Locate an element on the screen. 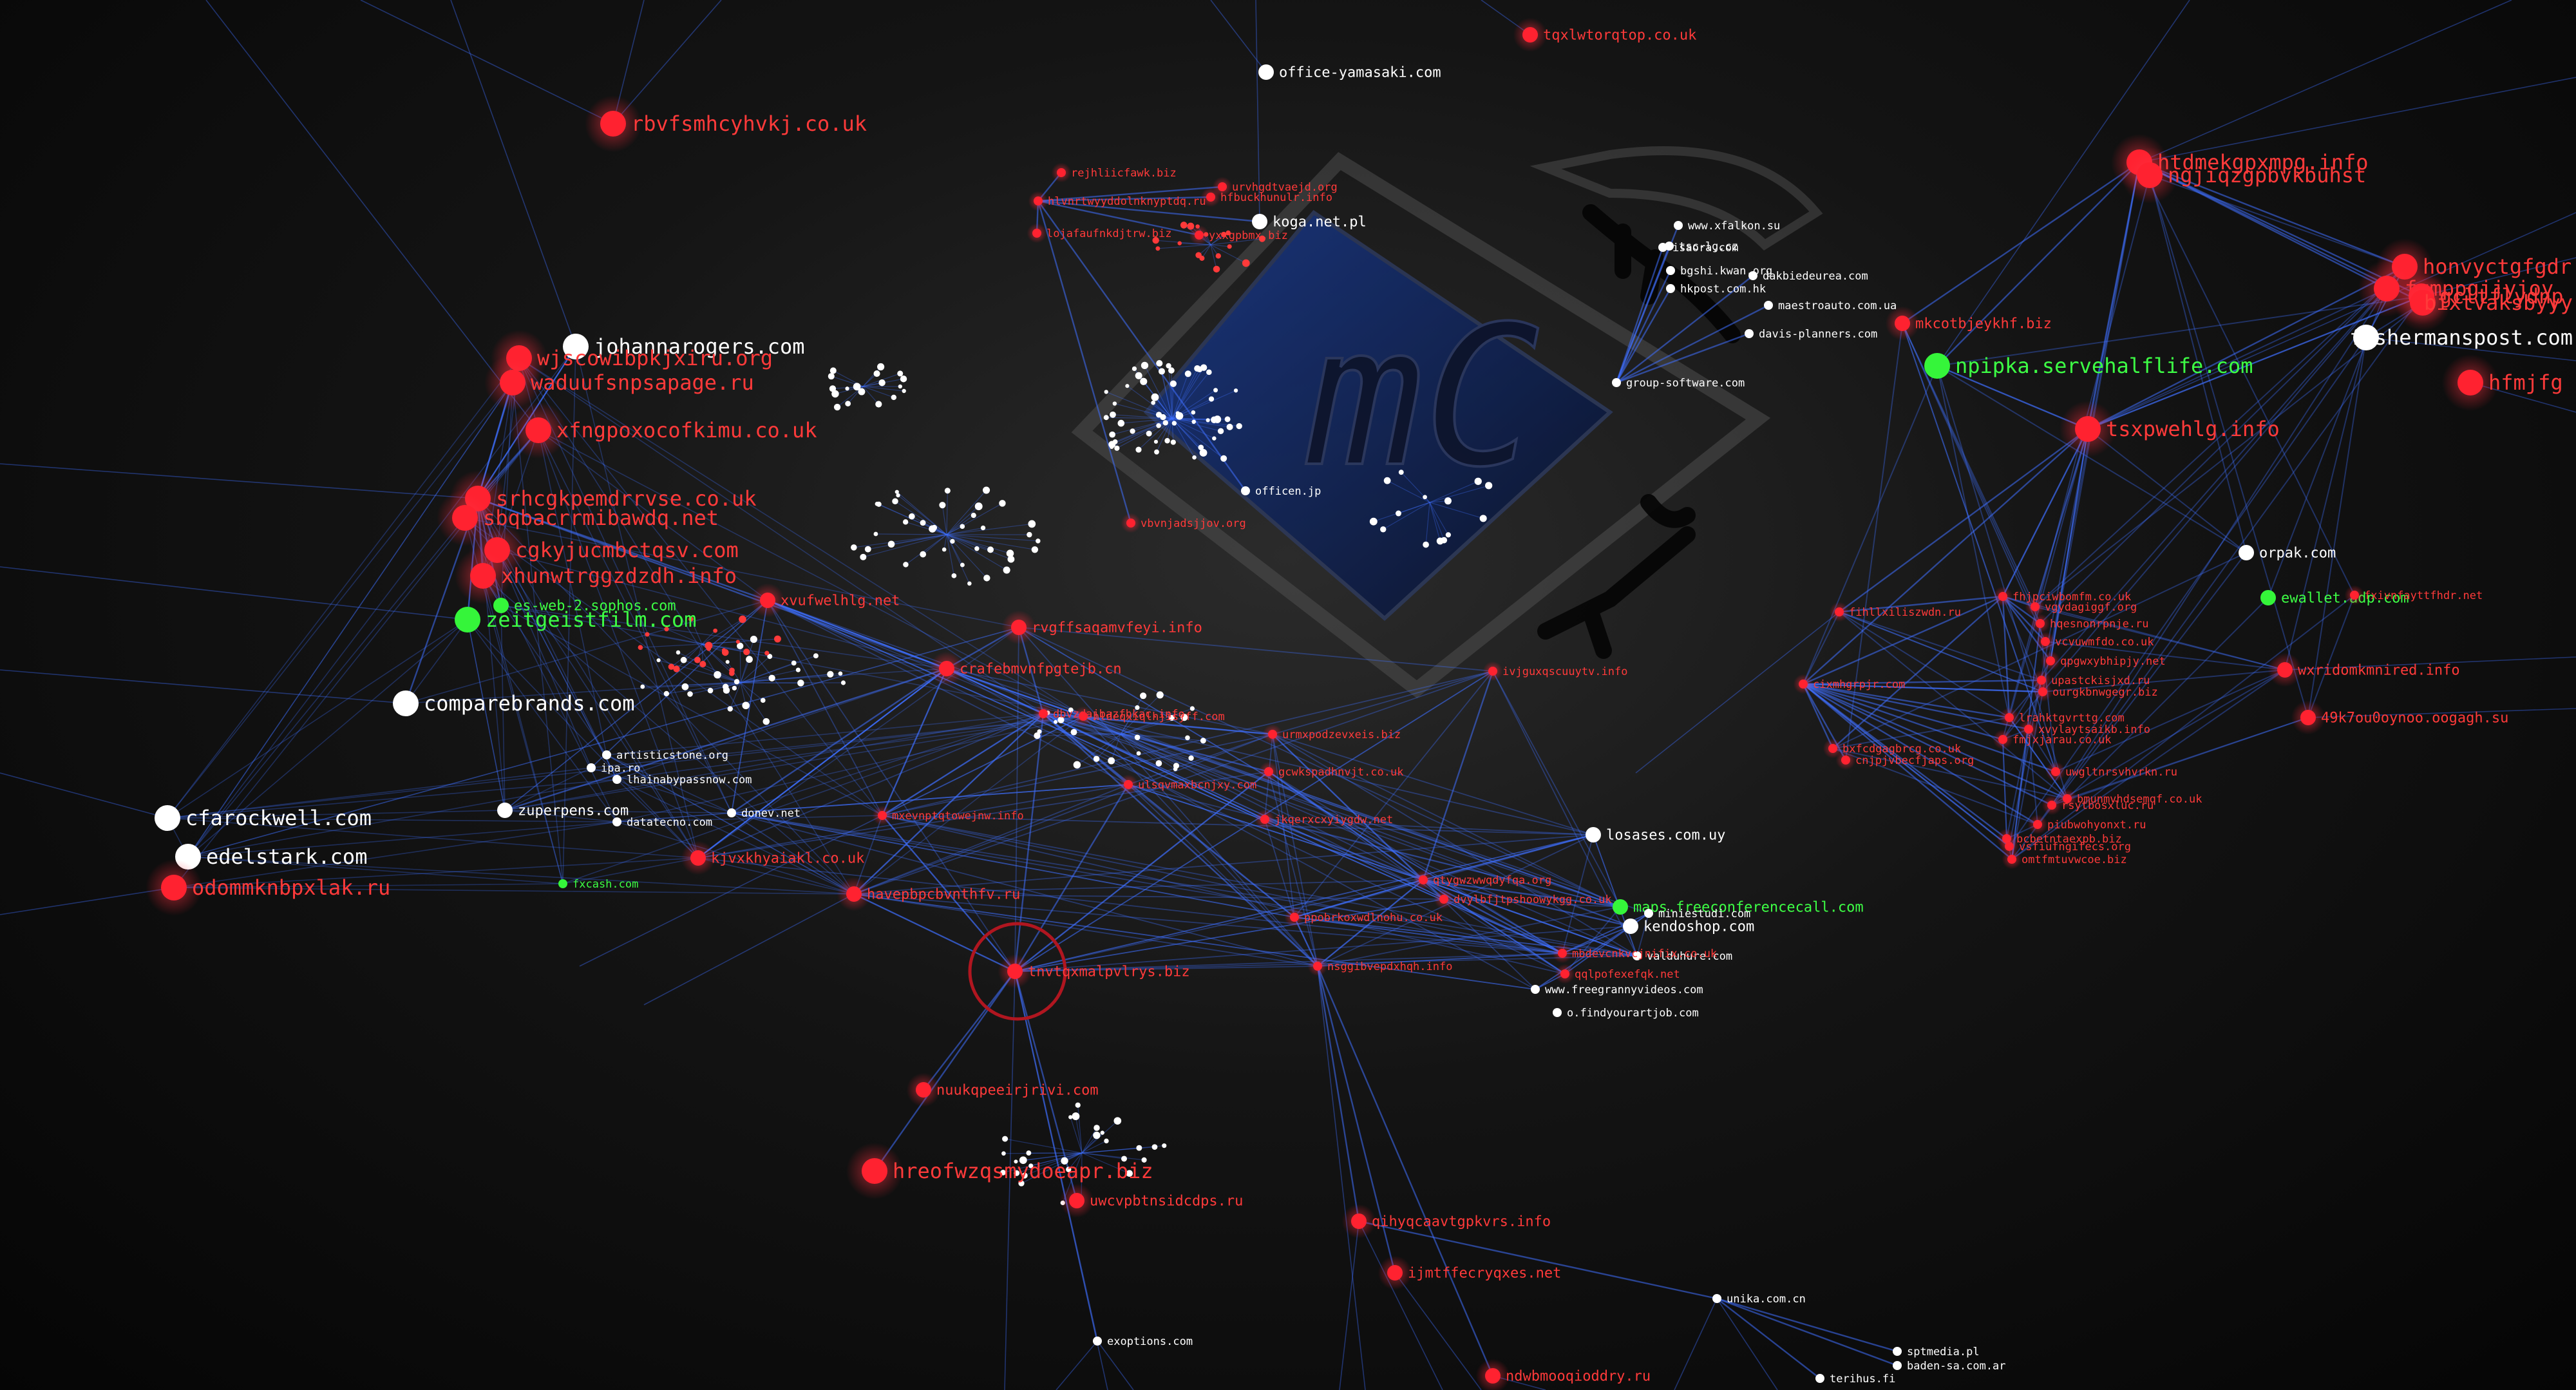 This screenshot has width=2576, height=1390. node-xfng: xfngpoxocofkimu.co.uk is located at coordinates (663, 431).